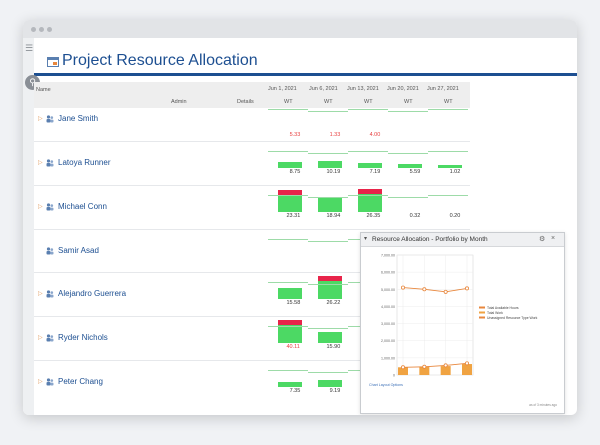  I want to click on allocation-value: 5.59, so click(415, 172).